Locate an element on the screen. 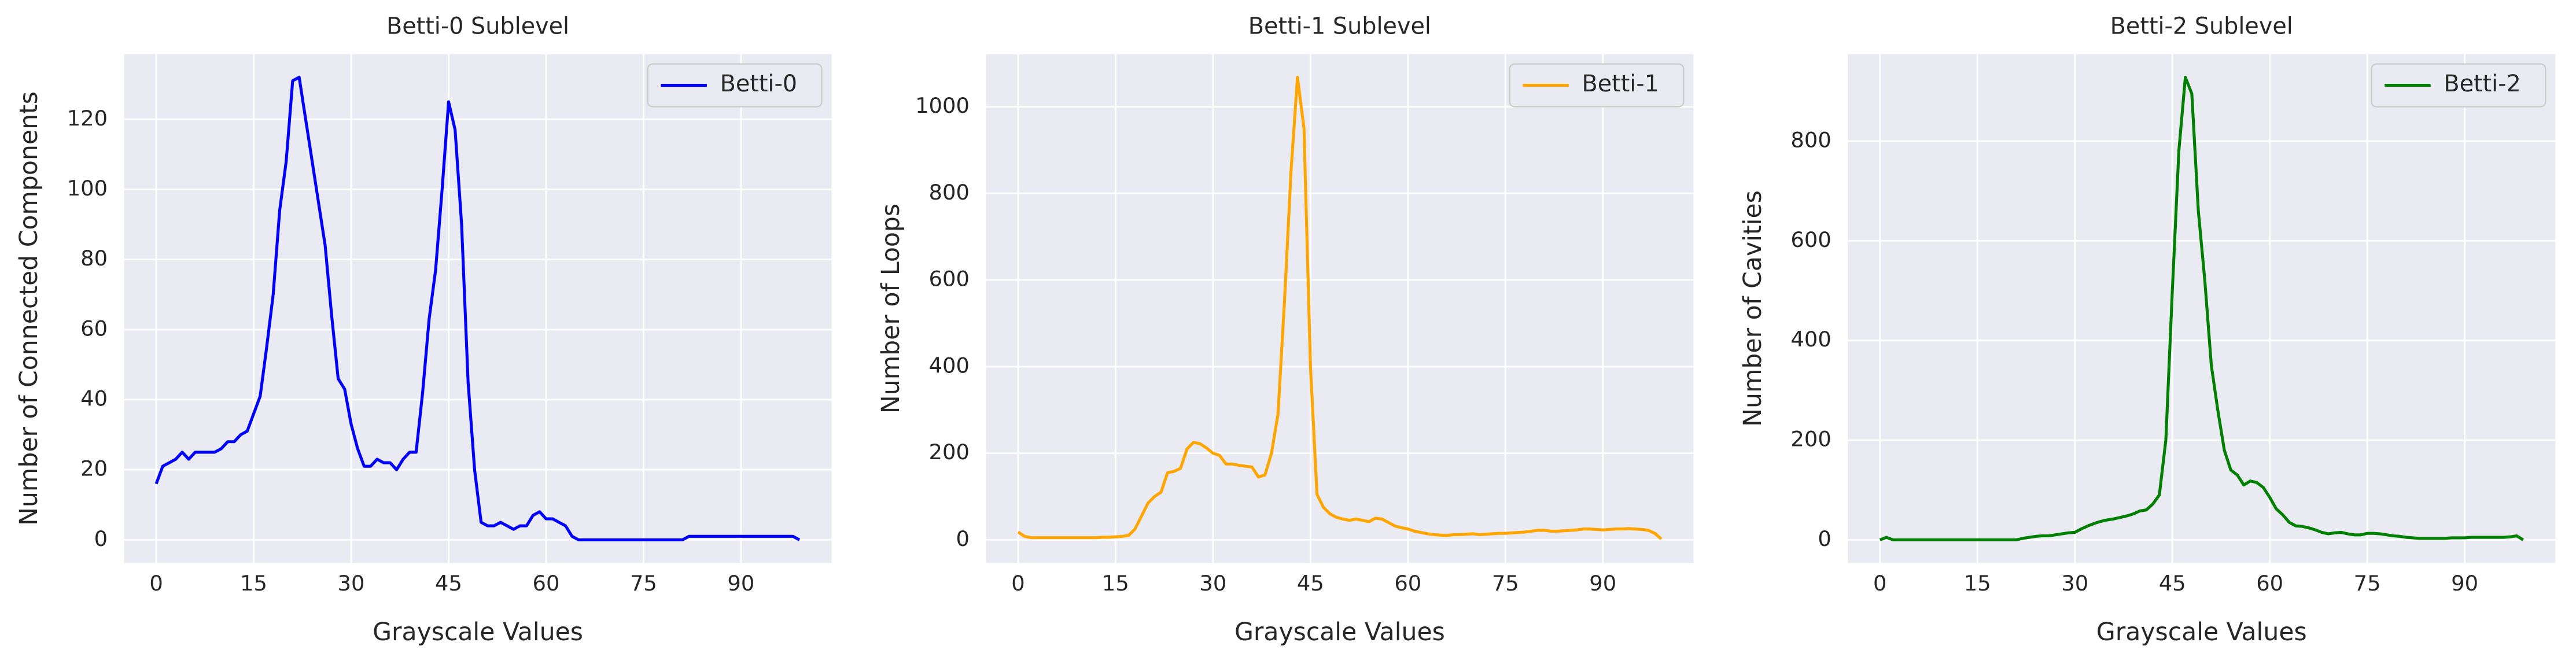 The image size is (2576, 668). y-axis-label: Number of Loops is located at coordinates (890, 309).